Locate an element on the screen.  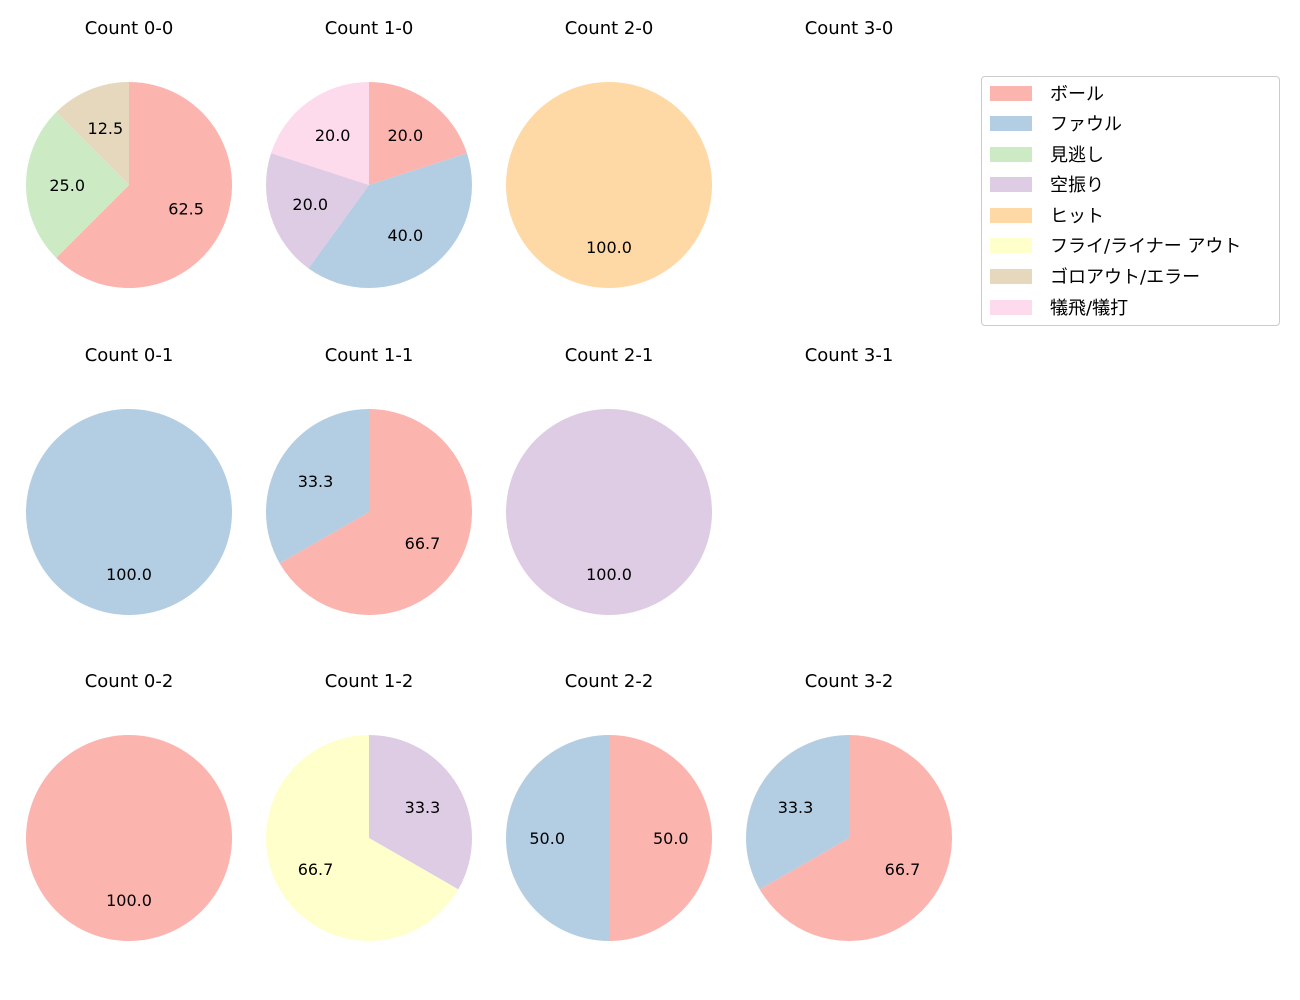
pie-chart: 62.5 25.0 12.5 is located at coordinates (129, 185).